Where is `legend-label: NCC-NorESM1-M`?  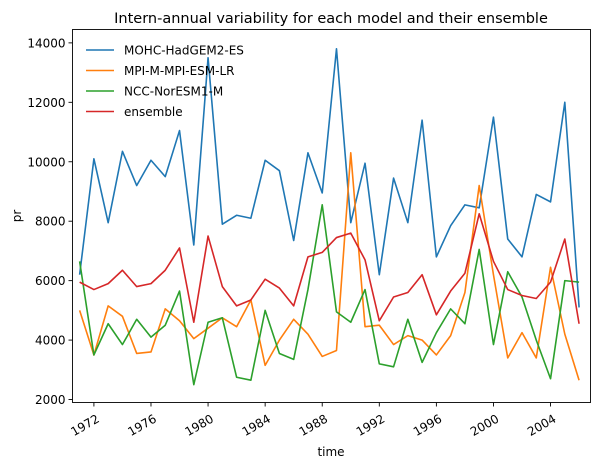 legend-label: NCC-NorESM1-M is located at coordinates (173, 92).